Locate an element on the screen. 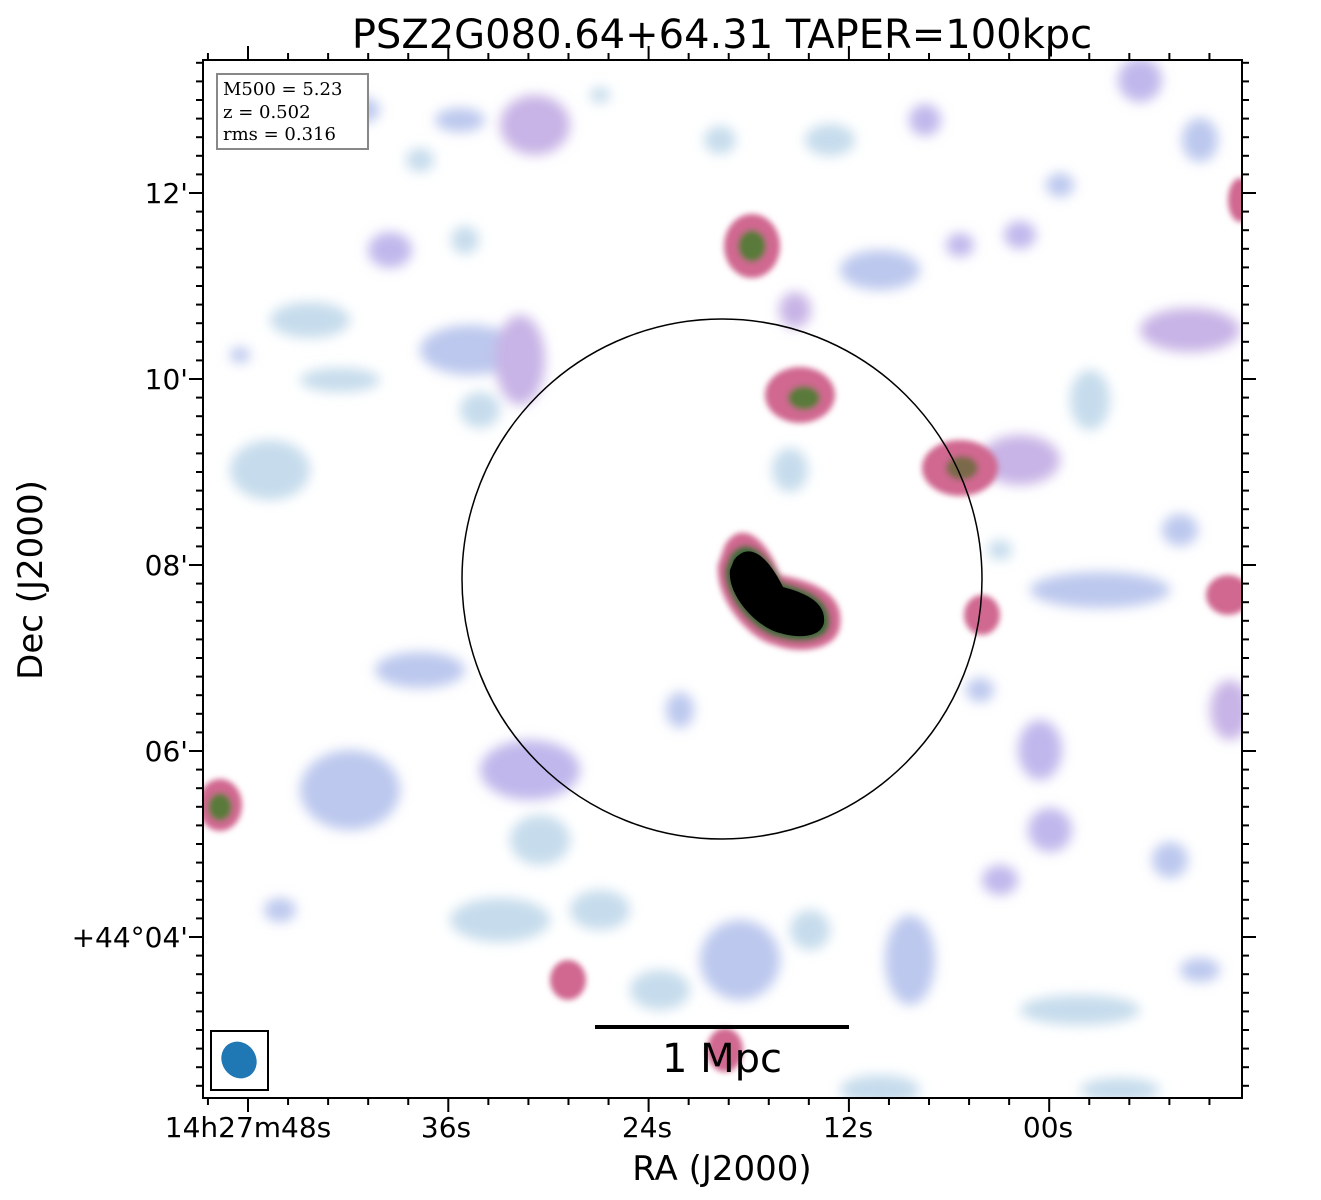 This screenshot has width=1321, height=1200. y-tick-label: 06' is located at coordinates (166, 751).